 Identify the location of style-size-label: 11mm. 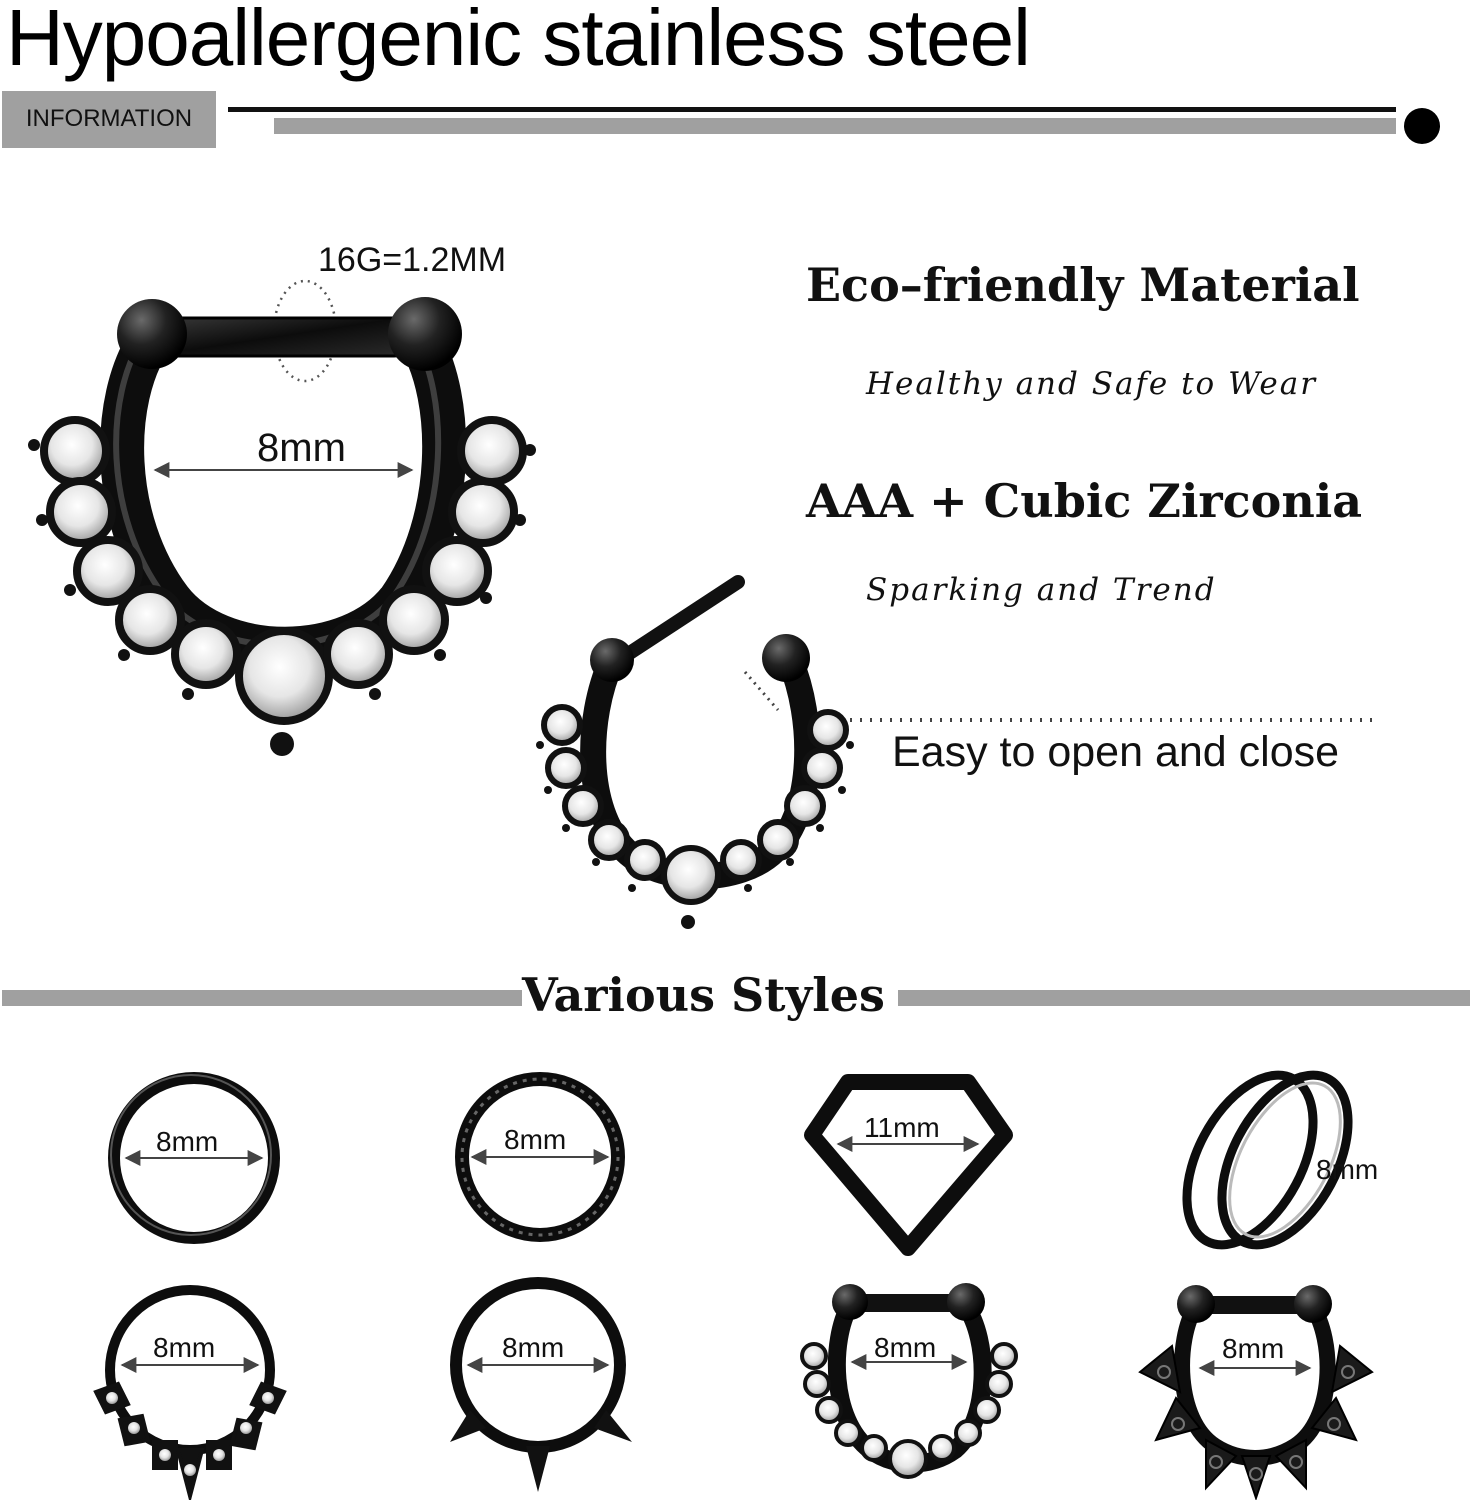
(902, 1127).